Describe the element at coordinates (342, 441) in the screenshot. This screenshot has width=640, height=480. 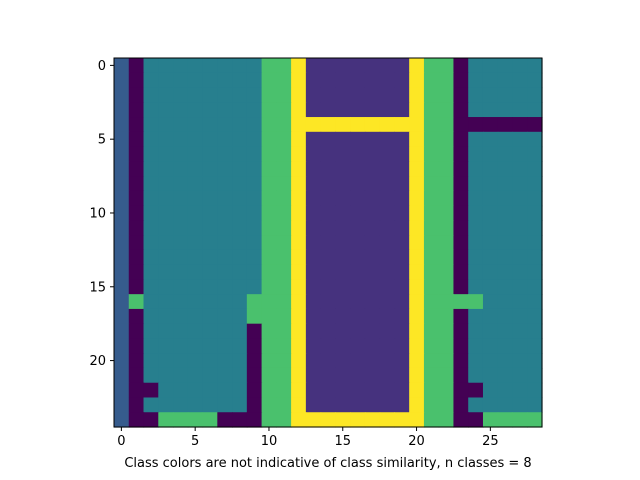
I see `x-tick-label: 15` at that location.